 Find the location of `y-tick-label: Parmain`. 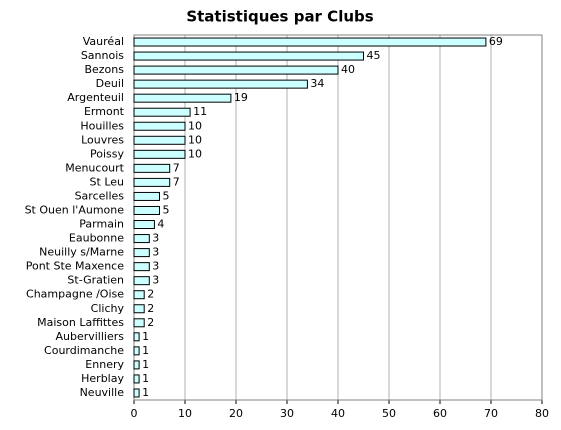

y-tick-label: Parmain is located at coordinates (101, 224).